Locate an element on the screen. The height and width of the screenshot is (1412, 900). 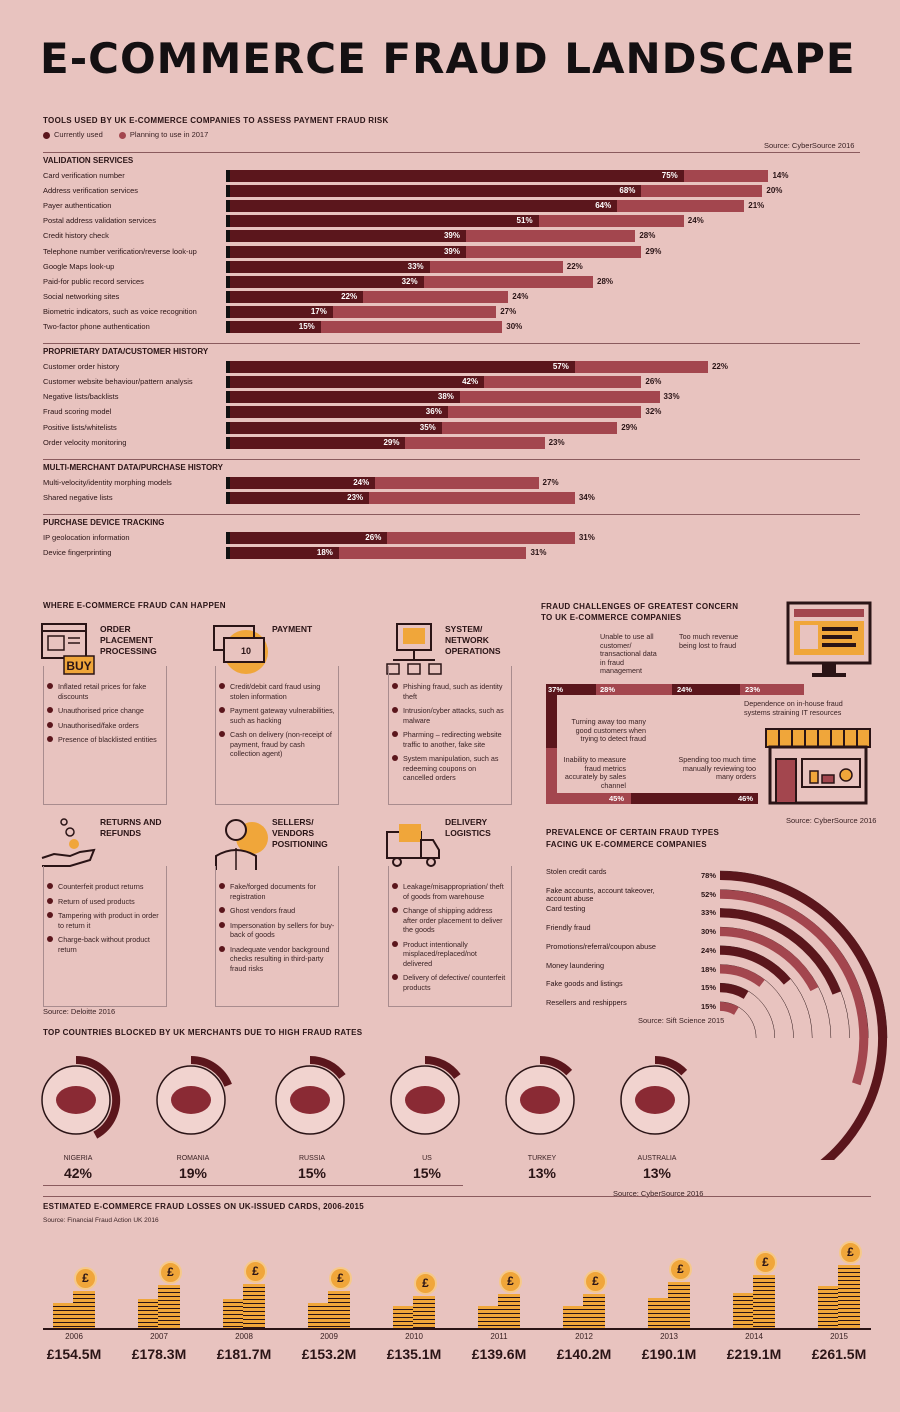
prevalence-arc is located at coordinates (803, 1015).